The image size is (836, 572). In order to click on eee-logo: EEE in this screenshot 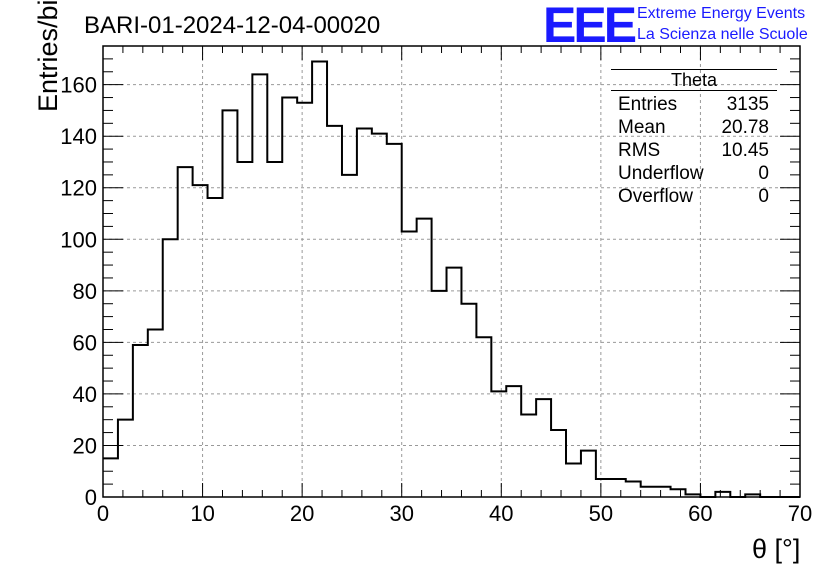, I will do `click(590, 26)`.